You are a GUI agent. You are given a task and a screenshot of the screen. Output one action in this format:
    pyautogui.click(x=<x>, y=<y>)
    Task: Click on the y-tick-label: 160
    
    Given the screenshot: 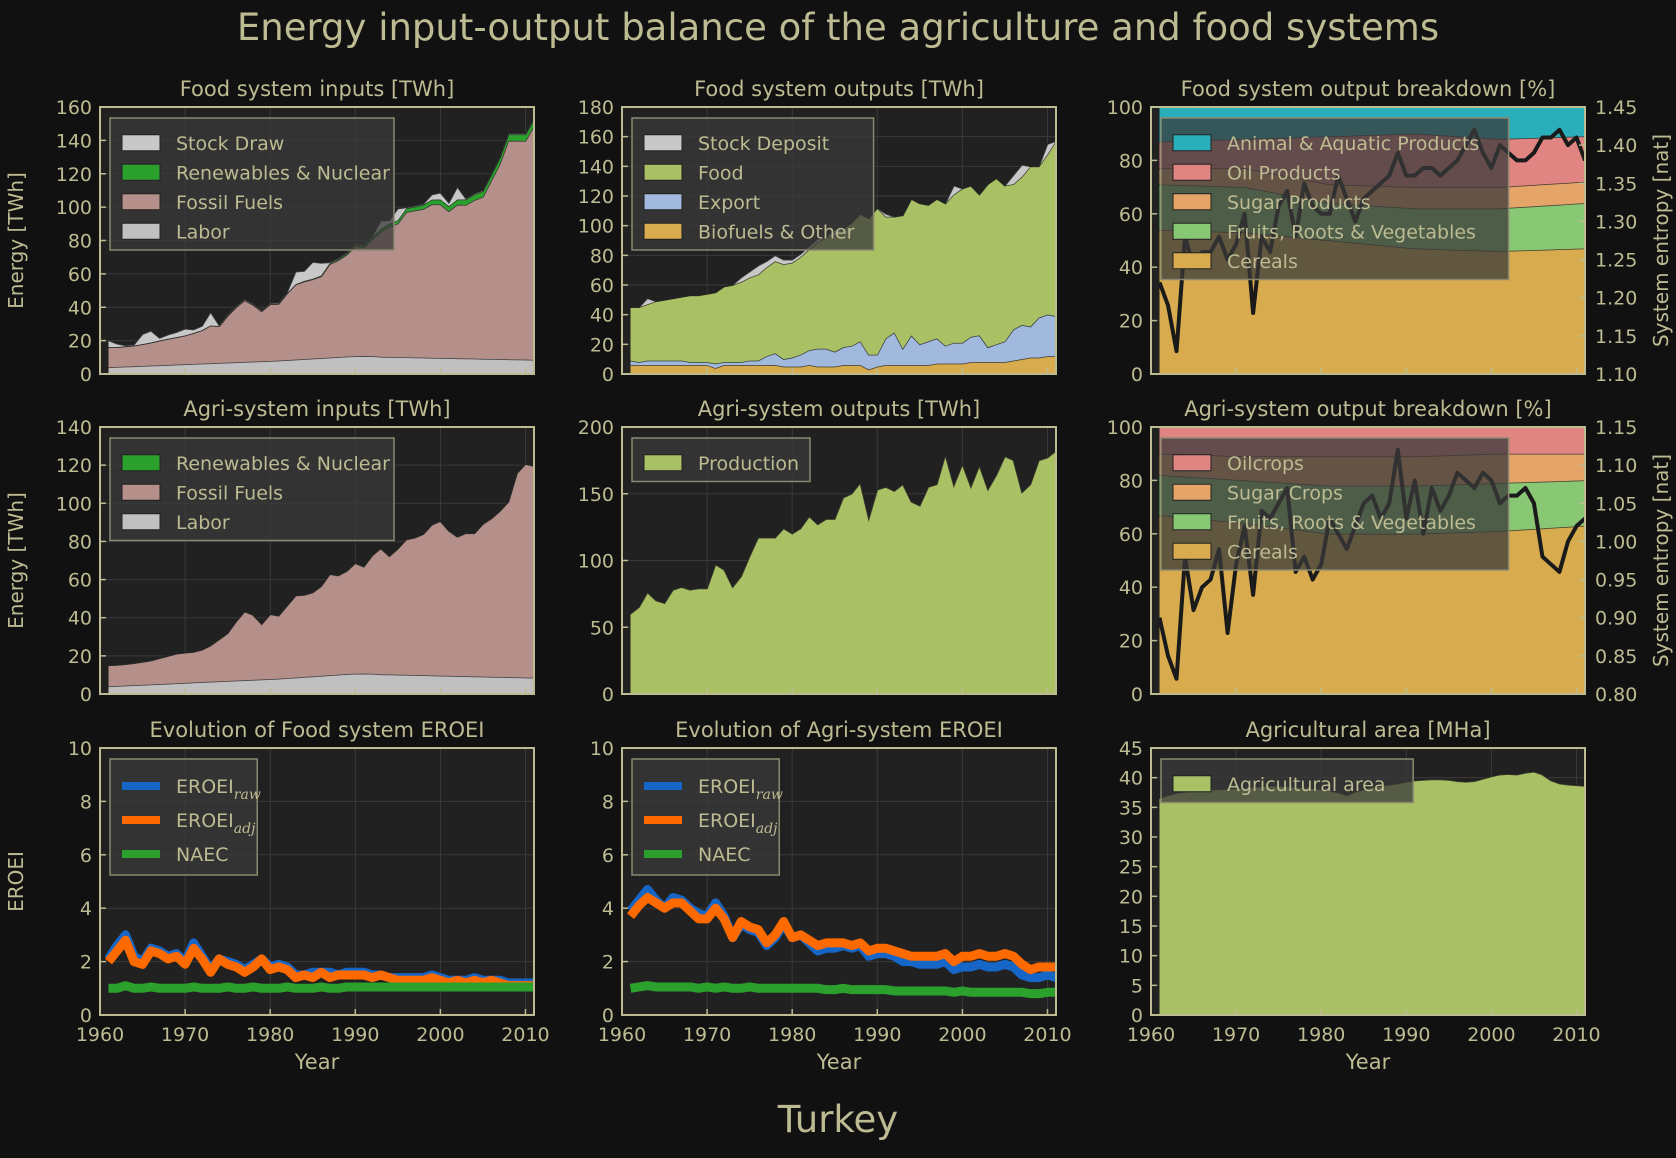 What is the action you would take?
    pyautogui.click(x=596, y=138)
    